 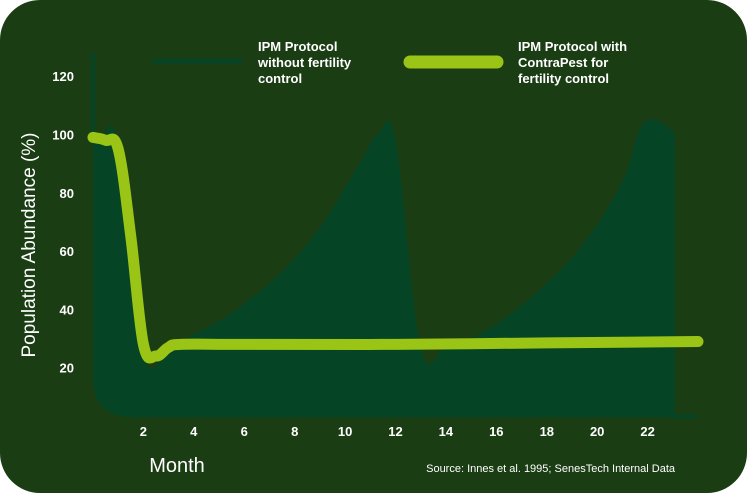 I want to click on legend-label-without-fertility-line-3: control, so click(x=280, y=78).